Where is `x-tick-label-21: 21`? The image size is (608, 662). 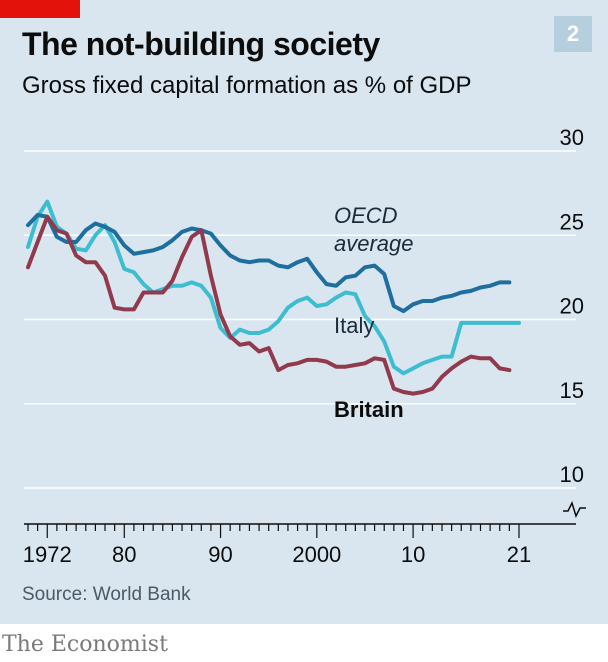 x-tick-label-21: 21 is located at coordinates (519, 554).